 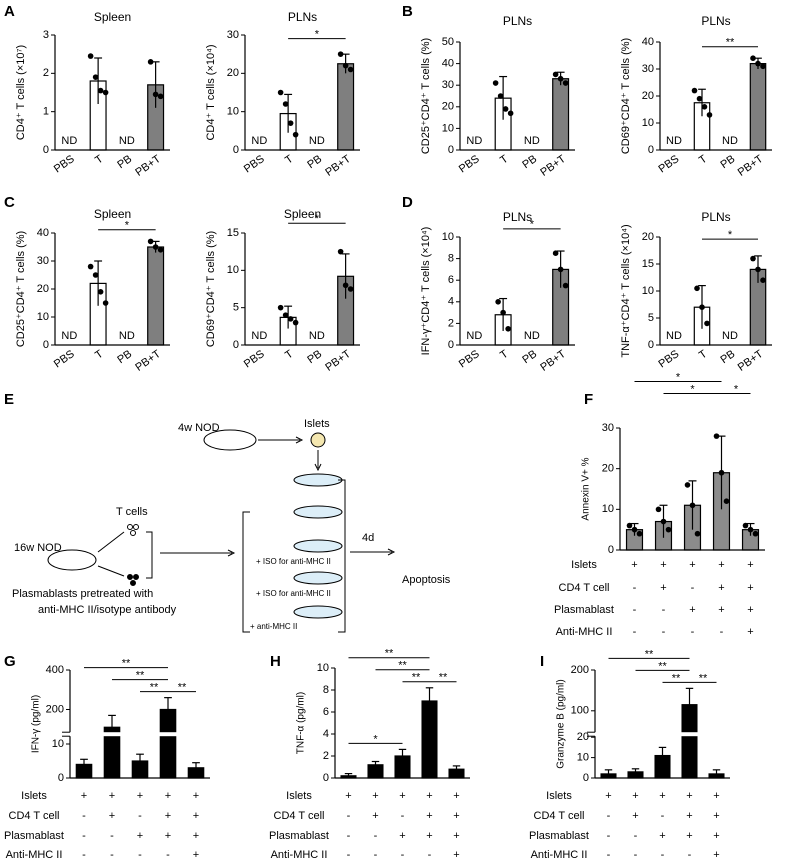 What do you see at coordinates (72, 560) in the screenshot?
I see `mouse-icon` at bounding box center [72, 560].